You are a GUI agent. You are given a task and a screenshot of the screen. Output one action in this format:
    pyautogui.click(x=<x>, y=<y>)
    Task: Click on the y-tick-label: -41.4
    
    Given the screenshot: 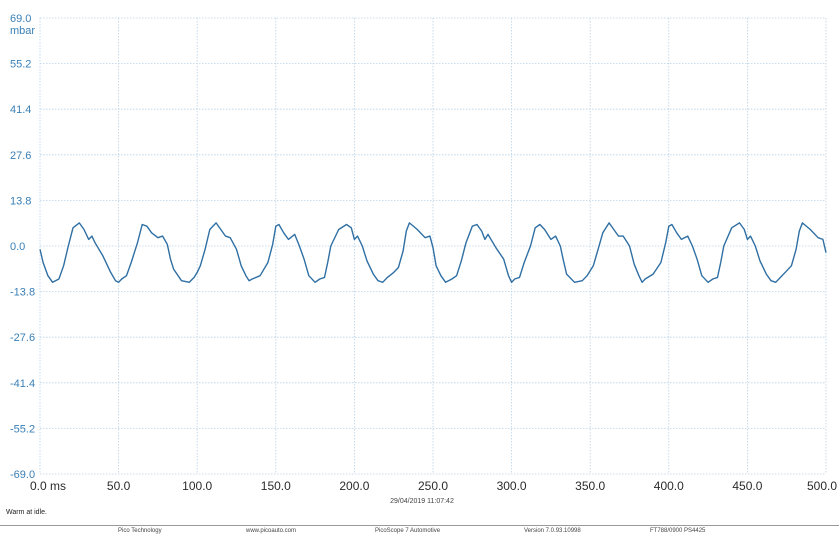 What is the action you would take?
    pyautogui.click(x=22, y=384)
    